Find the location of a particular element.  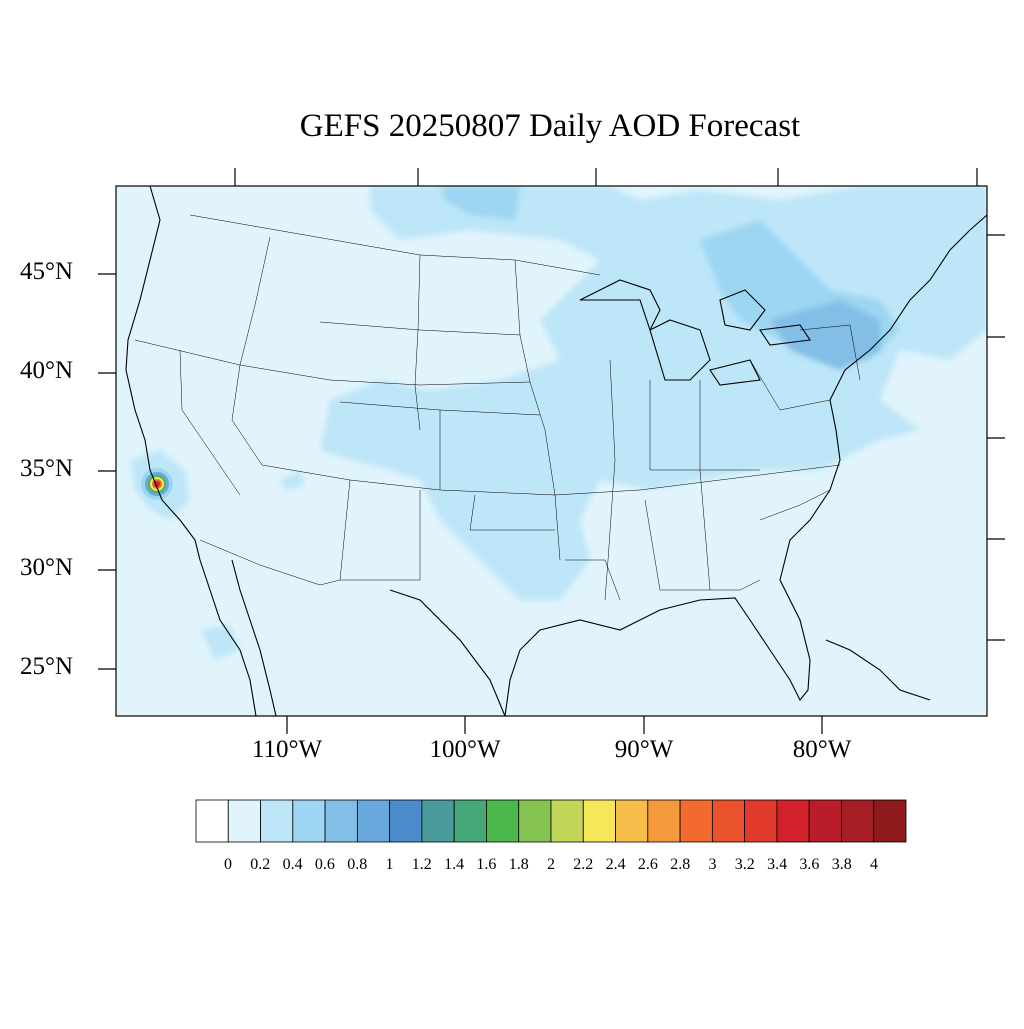

map-title: GEFS 20250807 Daily AOD Forecast is located at coordinates (550, 126).